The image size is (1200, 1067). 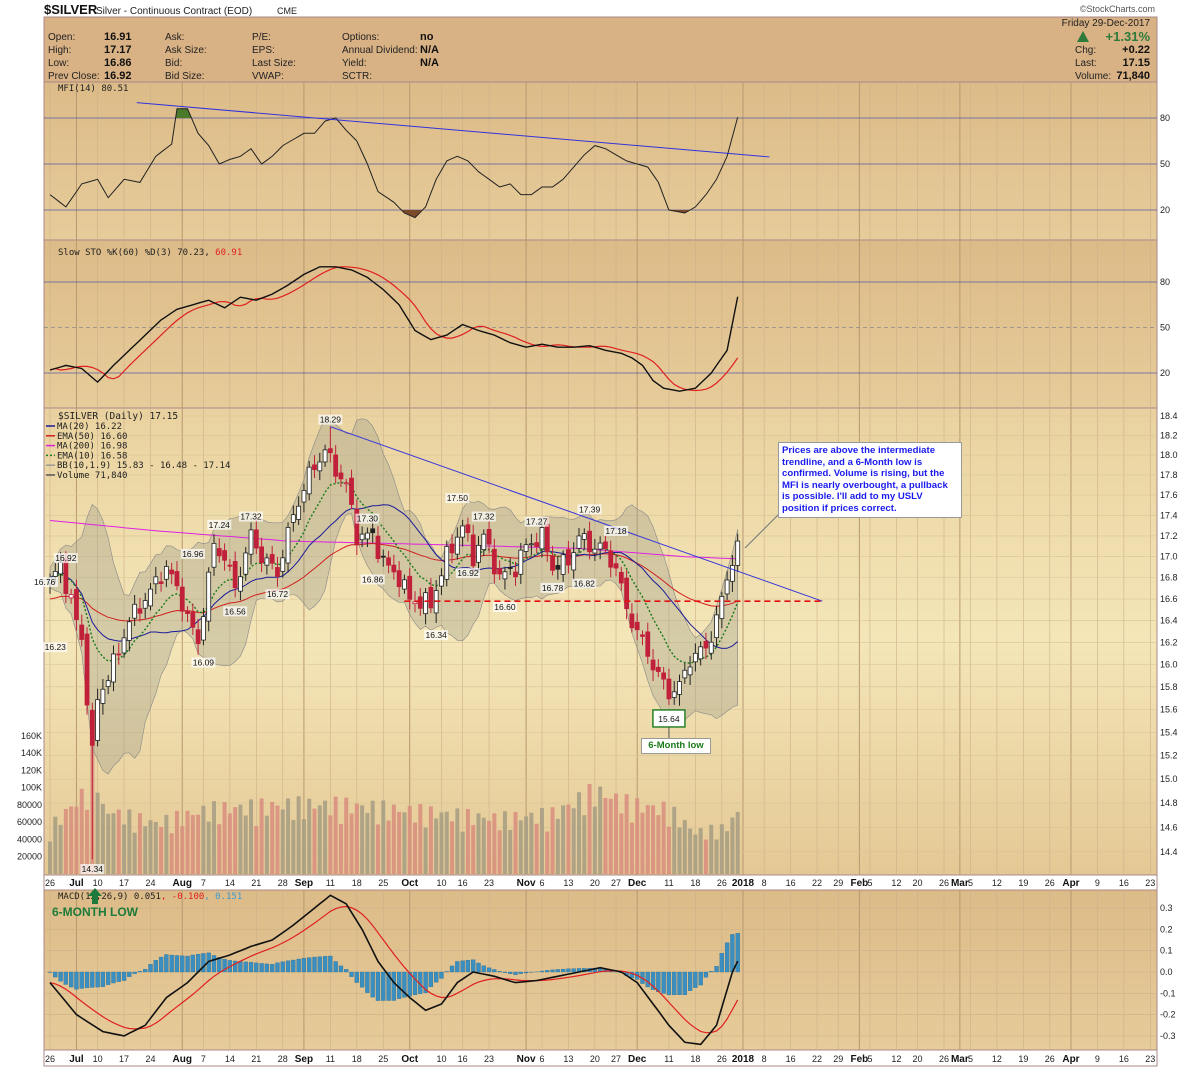 I want to click on macd-axis-label: 0.1, so click(x=1166, y=951).